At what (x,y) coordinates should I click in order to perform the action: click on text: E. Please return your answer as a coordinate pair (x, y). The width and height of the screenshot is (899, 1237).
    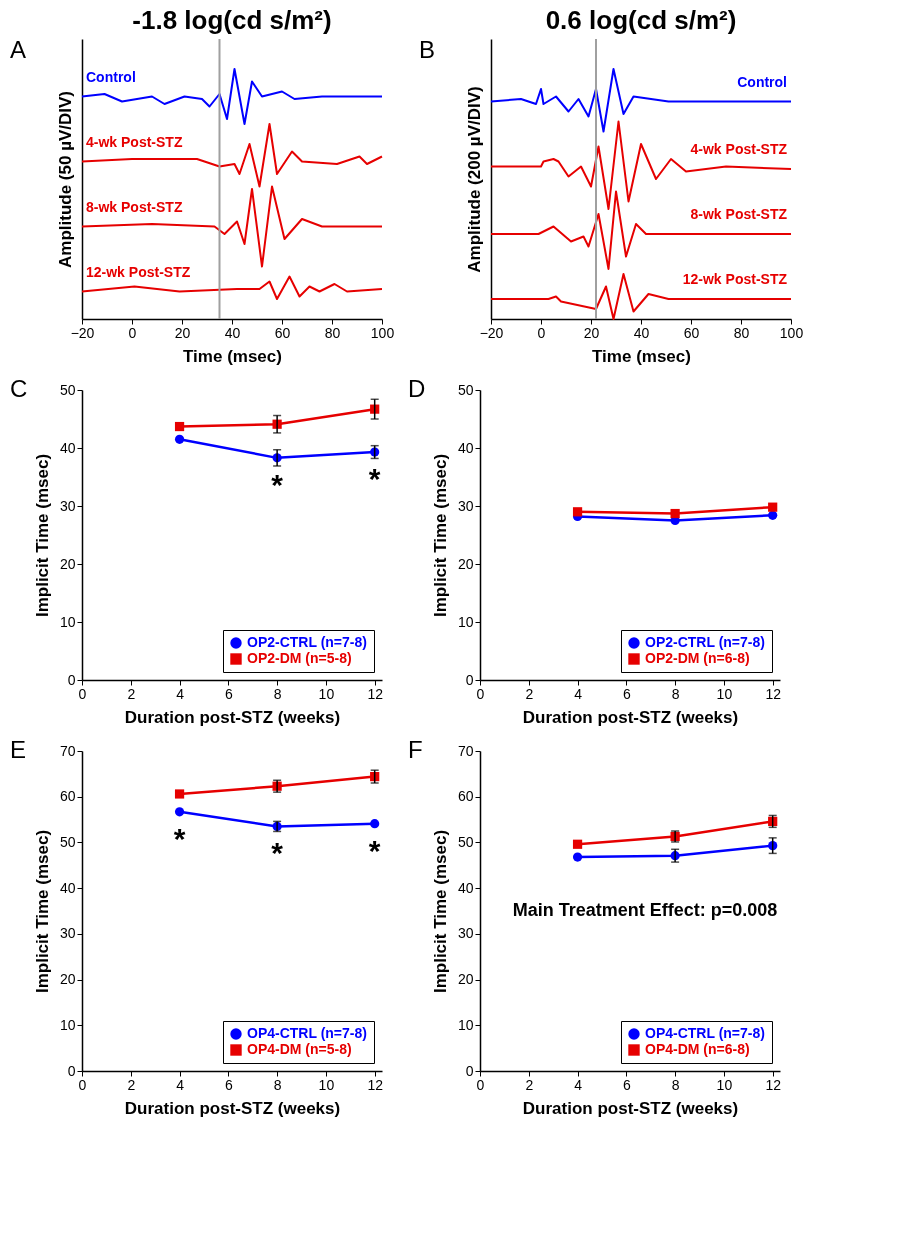
    Looking at the image, I should click on (18, 749).